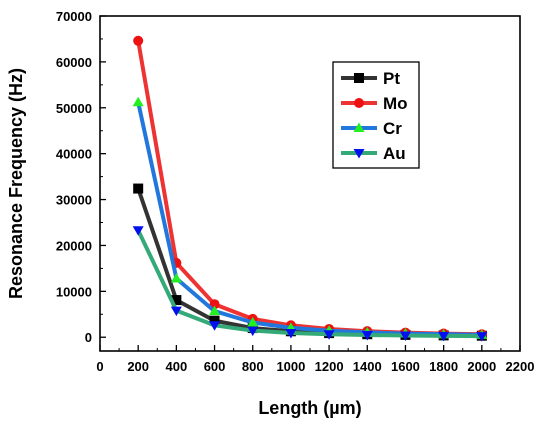 The image size is (550, 427). What do you see at coordinates (395, 103) in the screenshot?
I see `legend-label-mo: Mo` at bounding box center [395, 103].